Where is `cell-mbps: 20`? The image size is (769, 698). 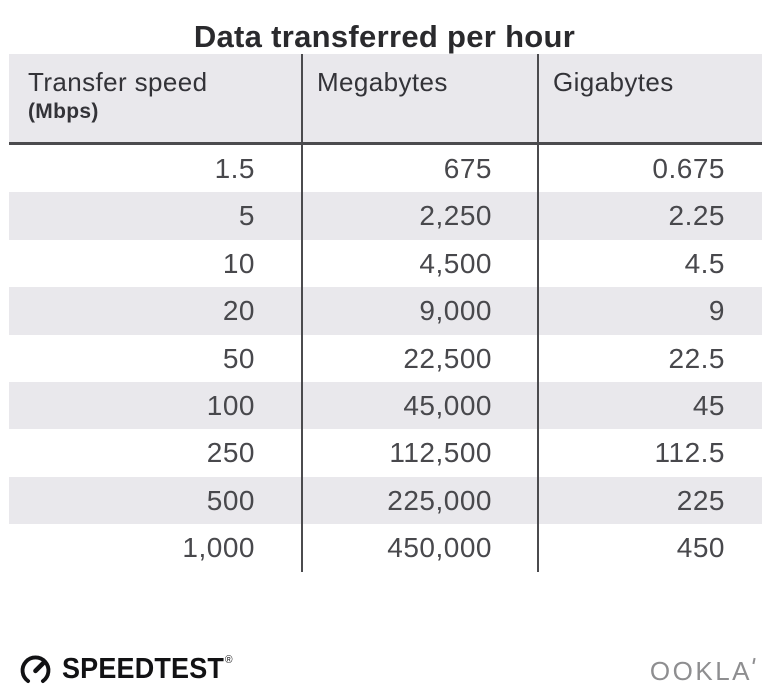
cell-mbps: 20 is located at coordinates (238, 311).